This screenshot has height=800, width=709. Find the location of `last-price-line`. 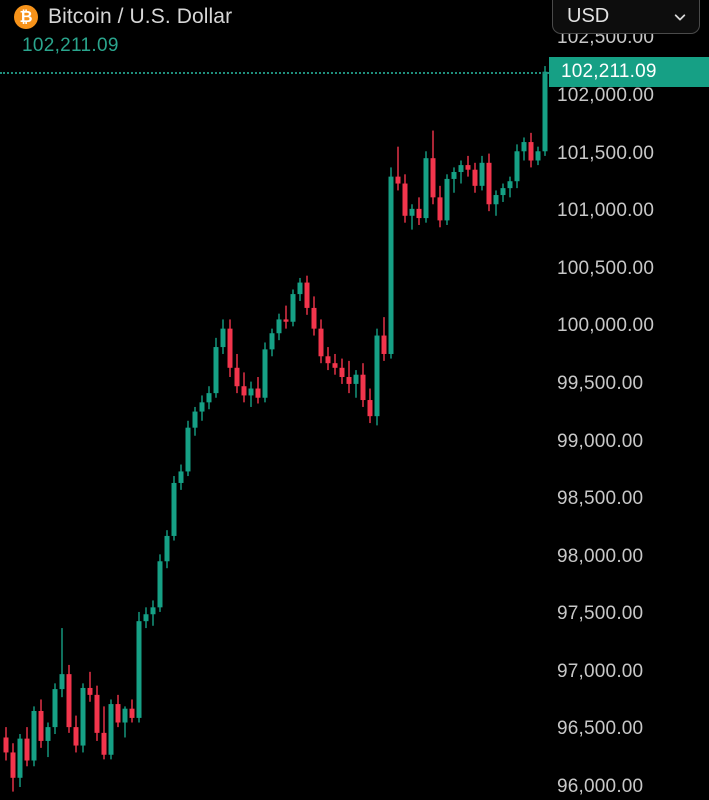

last-price-line is located at coordinates (274, 72).